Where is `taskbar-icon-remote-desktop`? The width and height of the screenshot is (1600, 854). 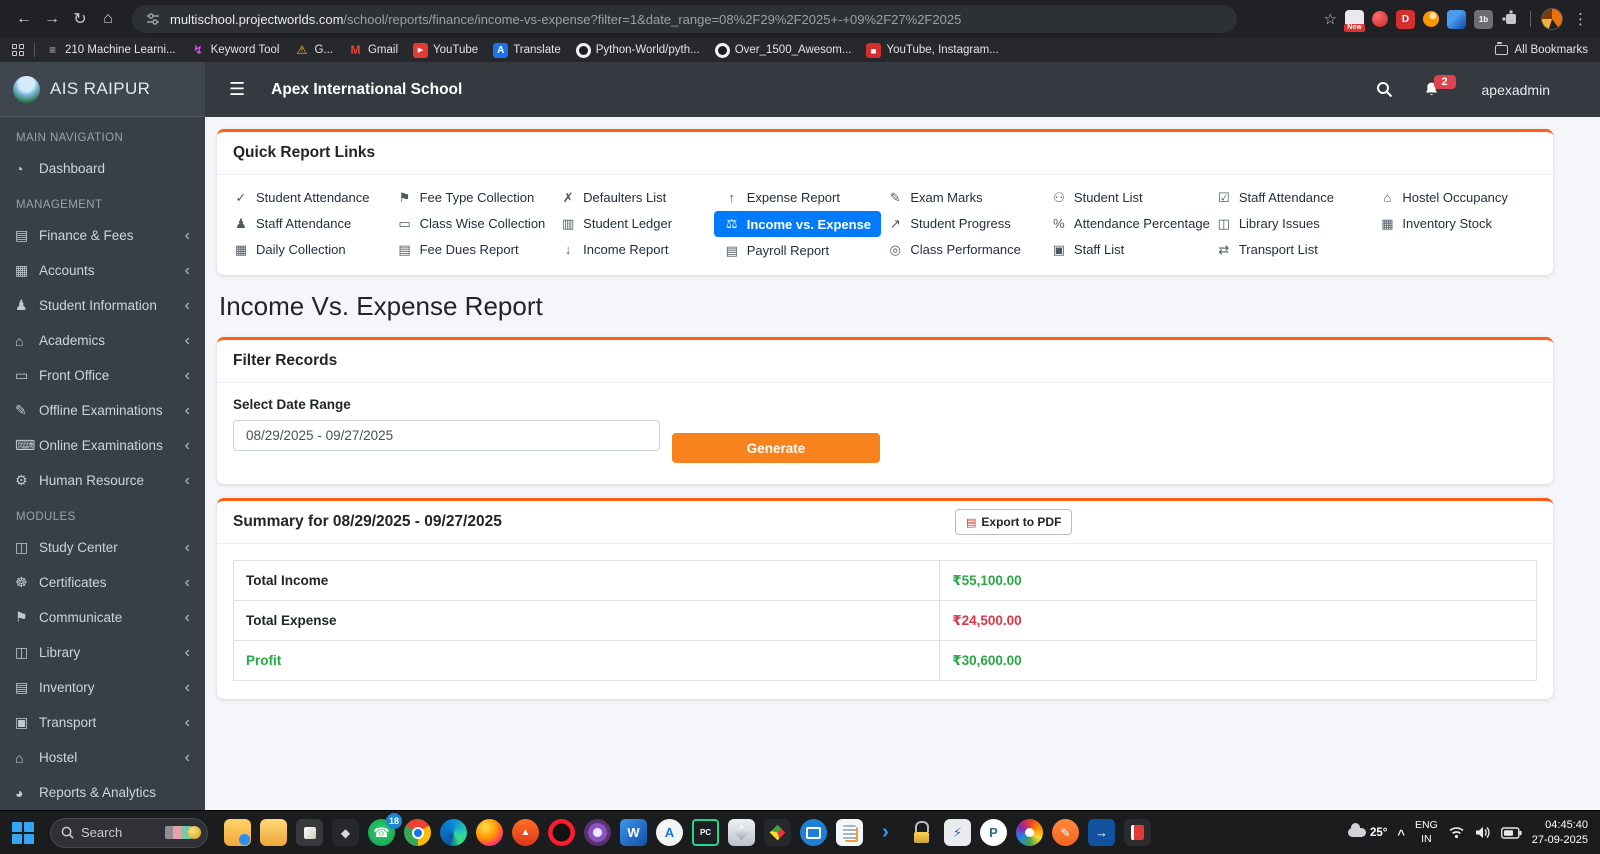 taskbar-icon-remote-desktop is located at coordinates (813, 832).